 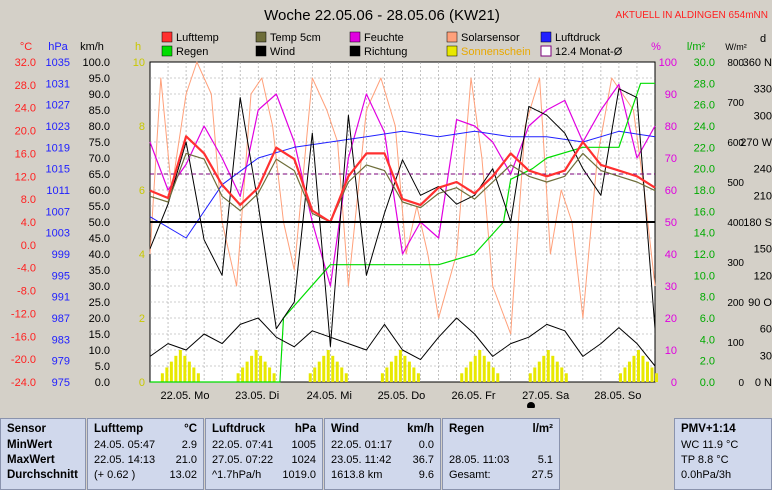 I want to click on stats-pmv-panel: PMV+1:14 WC 11.9 °C TP 8.8 °C 0.0hPa/3h, so click(x=723, y=454).